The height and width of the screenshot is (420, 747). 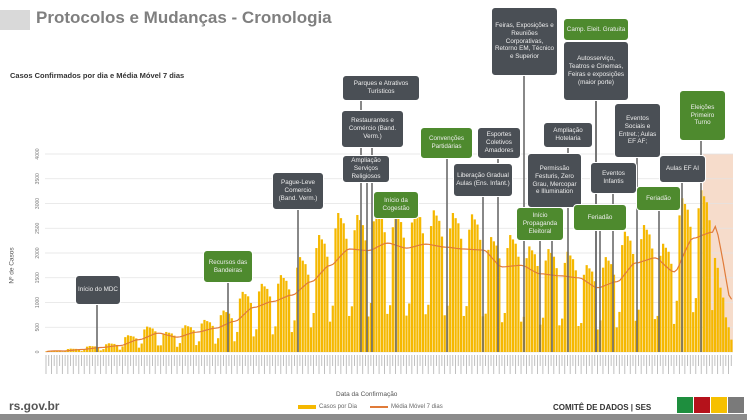 I want to click on annotation: Início da Cogestão, so click(x=396, y=205).